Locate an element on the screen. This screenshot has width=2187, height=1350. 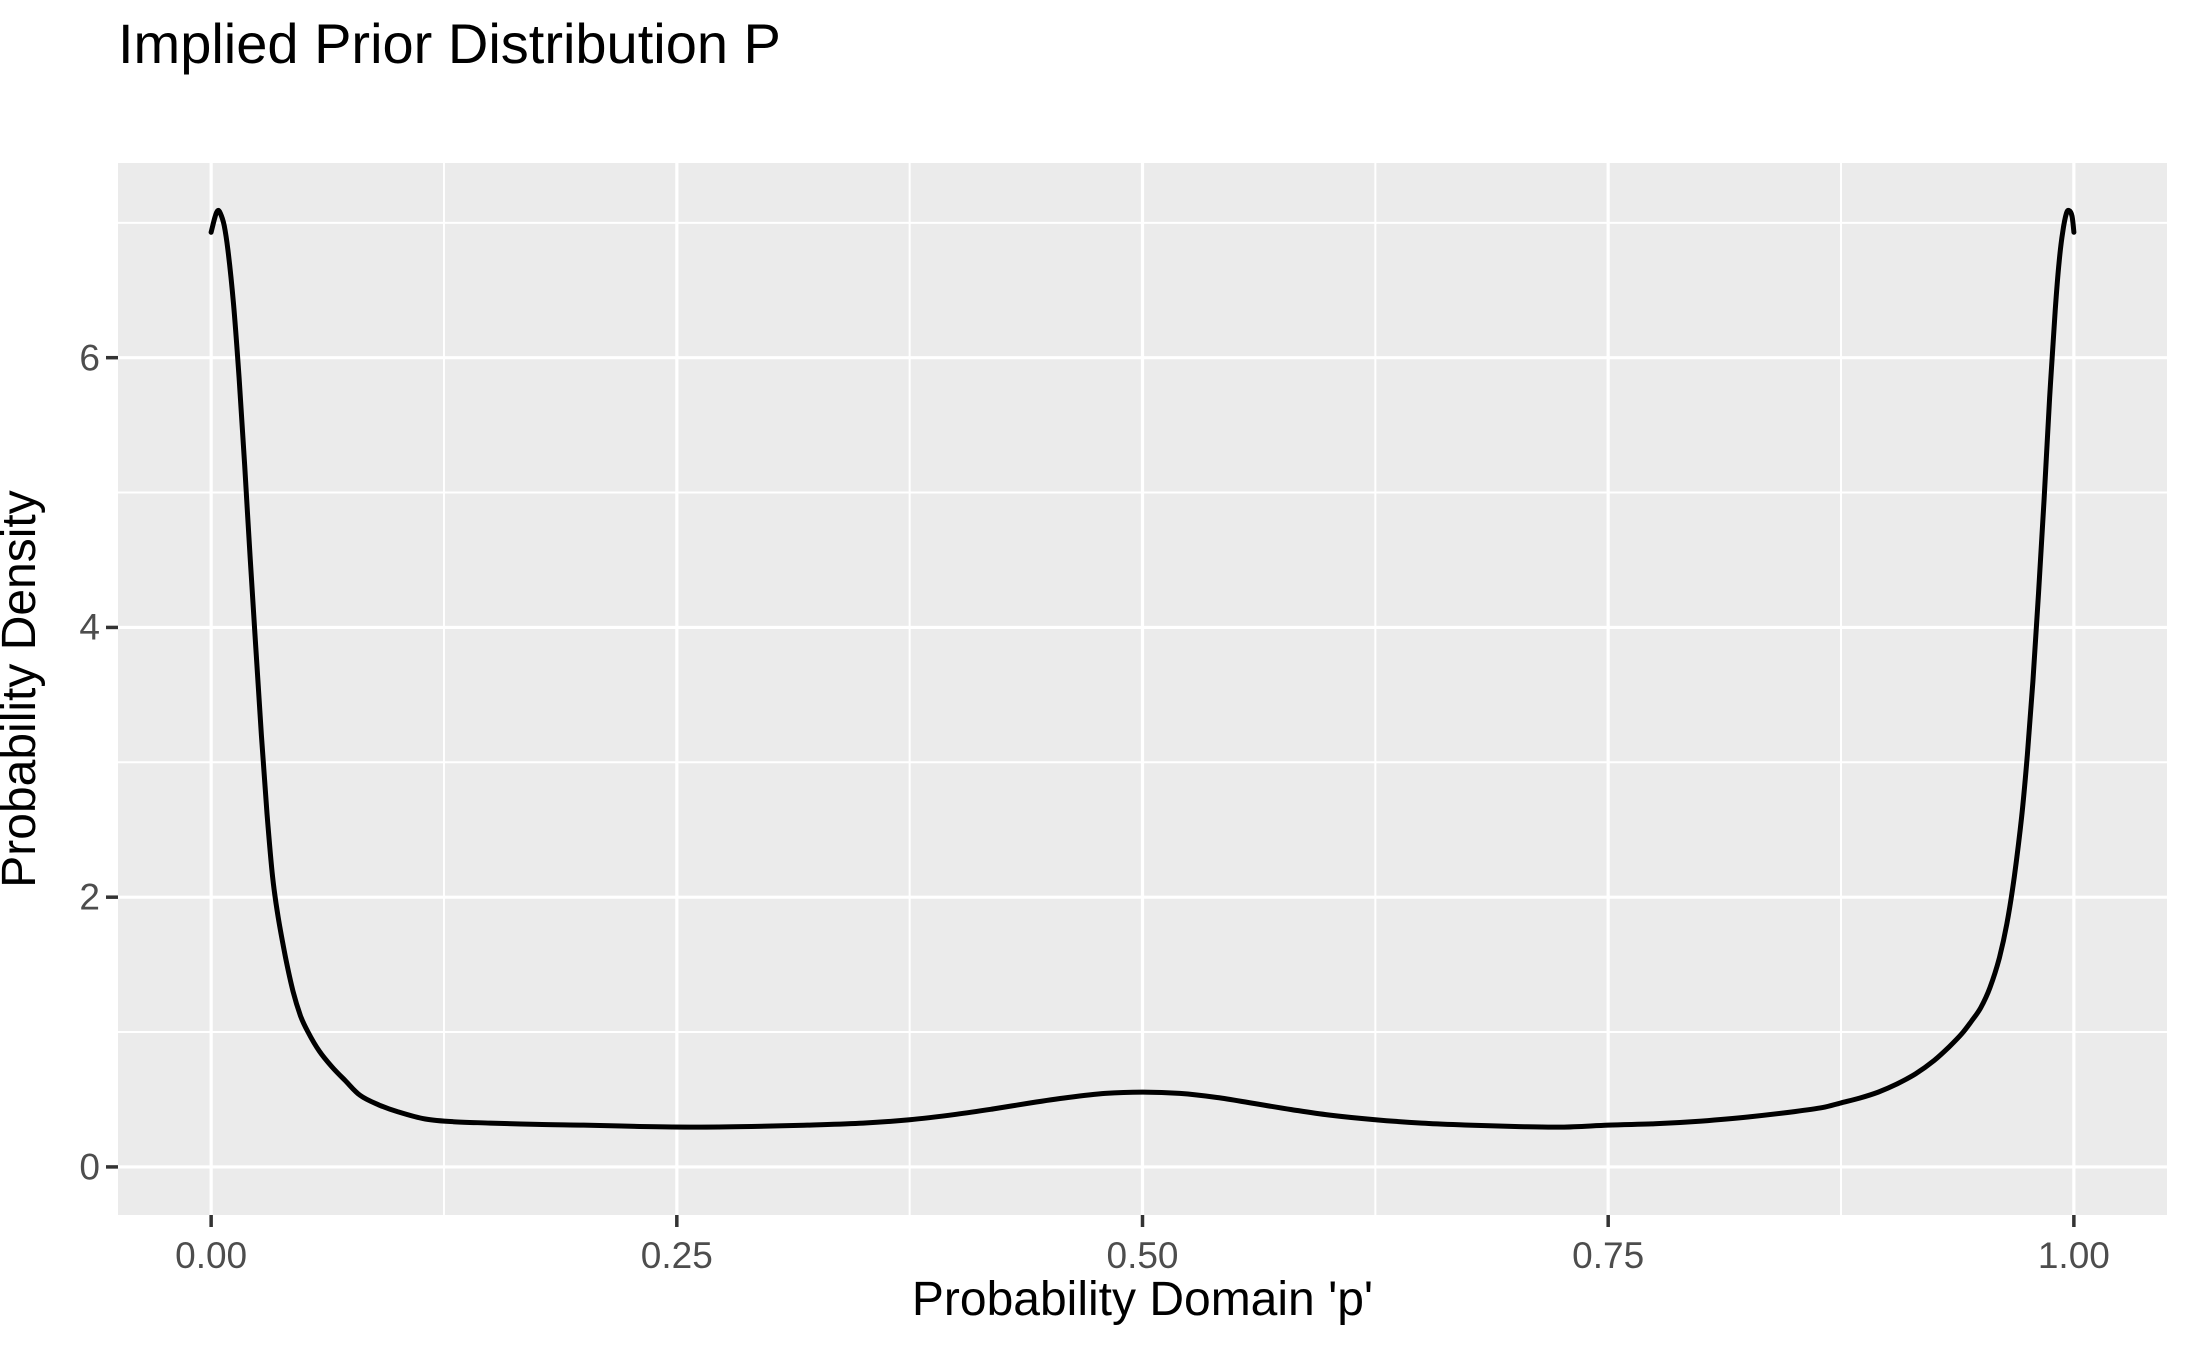
x-tick-label: 1.00 is located at coordinates (2073, 1255).